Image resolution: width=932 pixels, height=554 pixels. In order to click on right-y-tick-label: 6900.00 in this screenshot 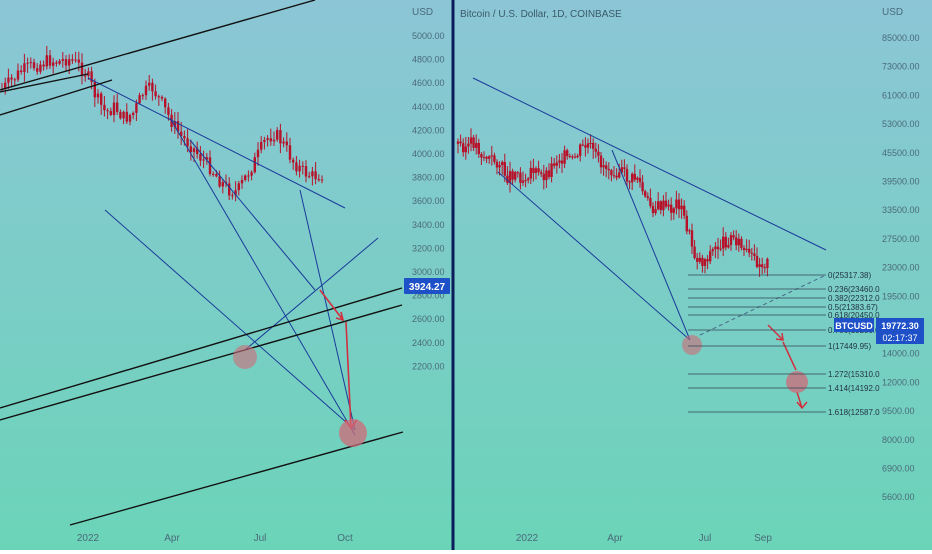, I will do `click(898, 469)`.